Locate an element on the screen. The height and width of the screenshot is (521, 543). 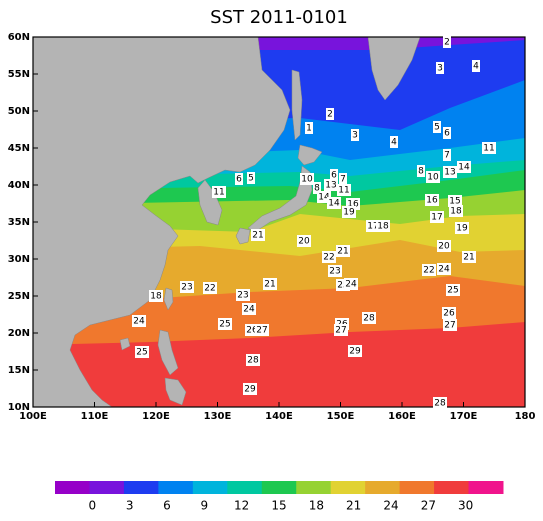
contour-label: 16 is located at coordinates (353, 205).